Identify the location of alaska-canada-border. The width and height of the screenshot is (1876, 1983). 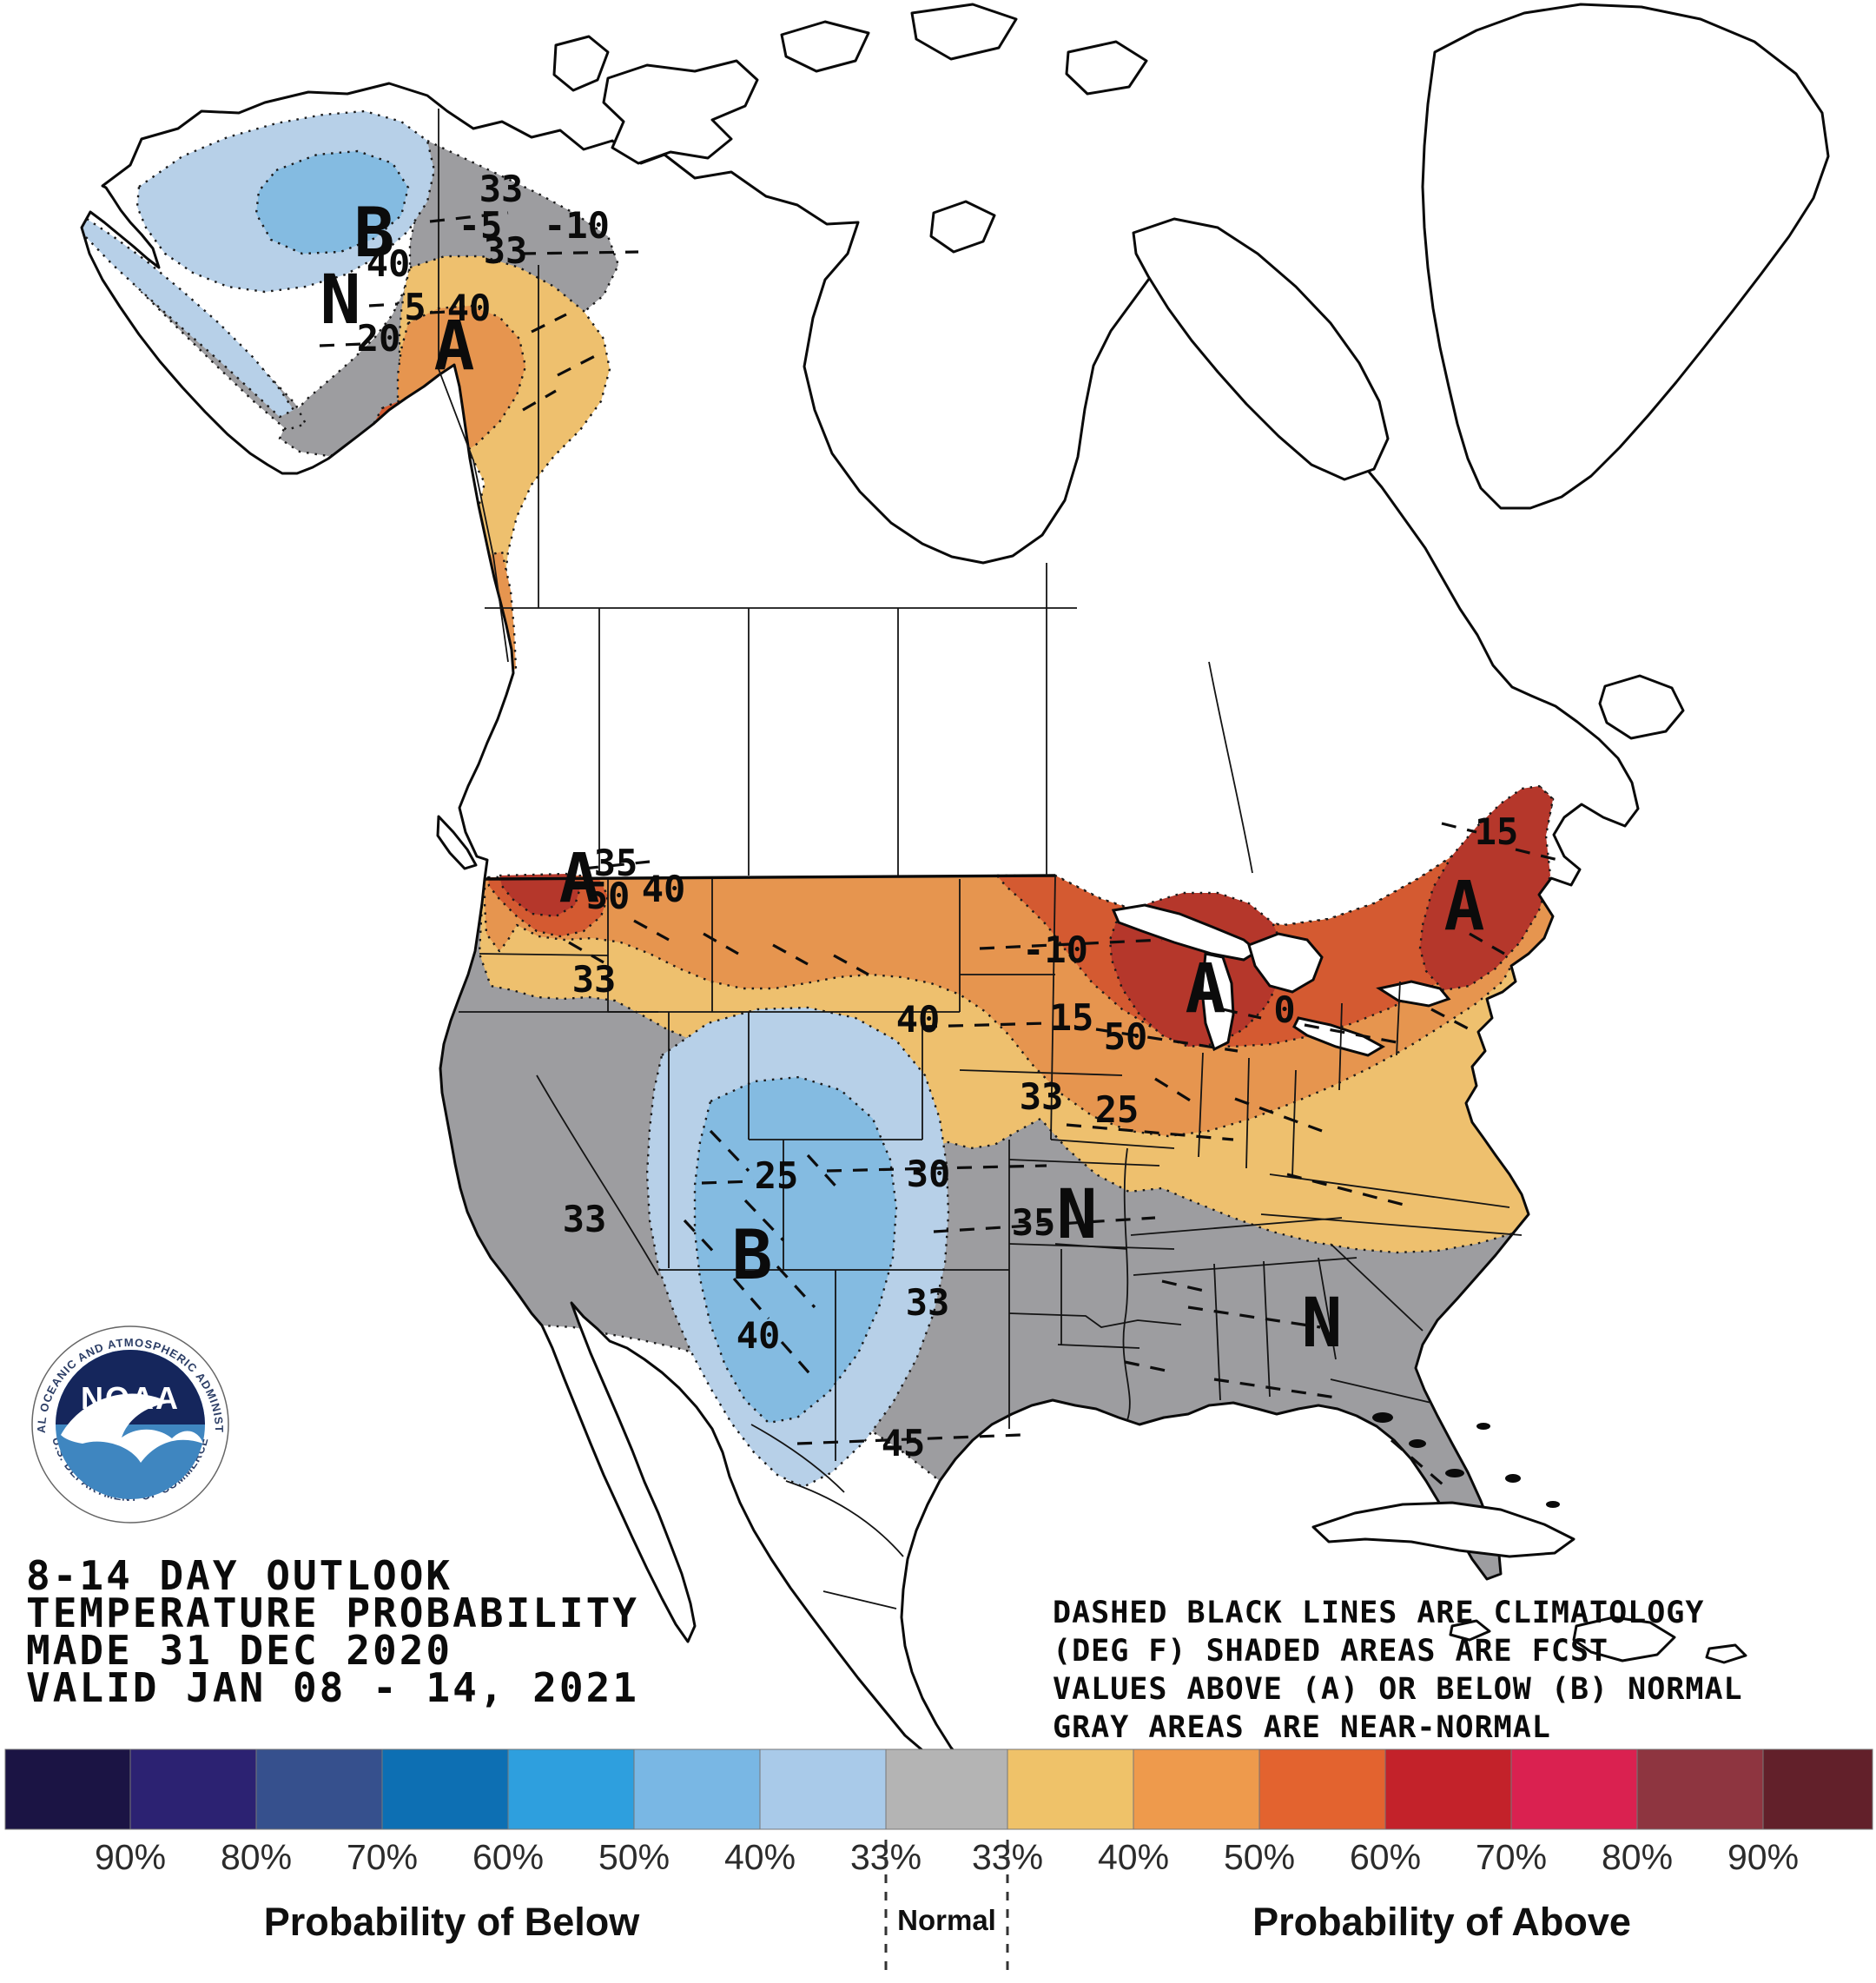
(473, 386).